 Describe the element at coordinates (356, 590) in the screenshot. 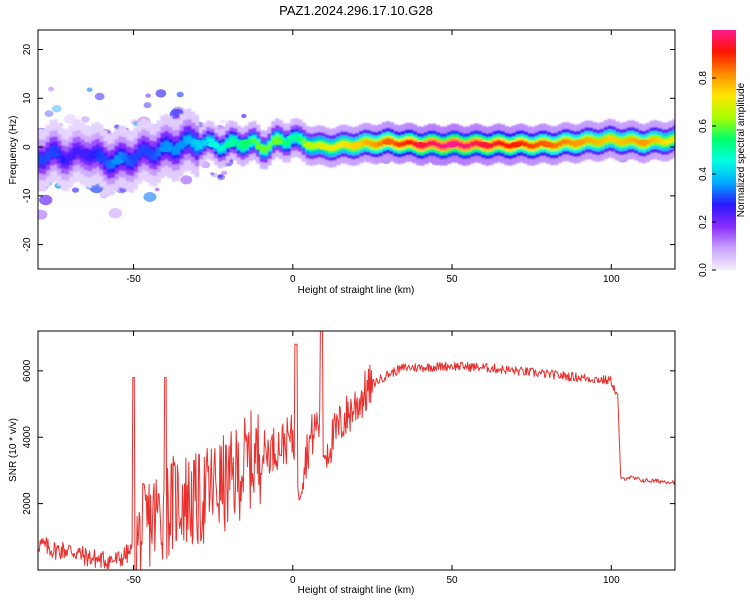

I see `snr-x-axis-label: Height of straight line (km)` at that location.